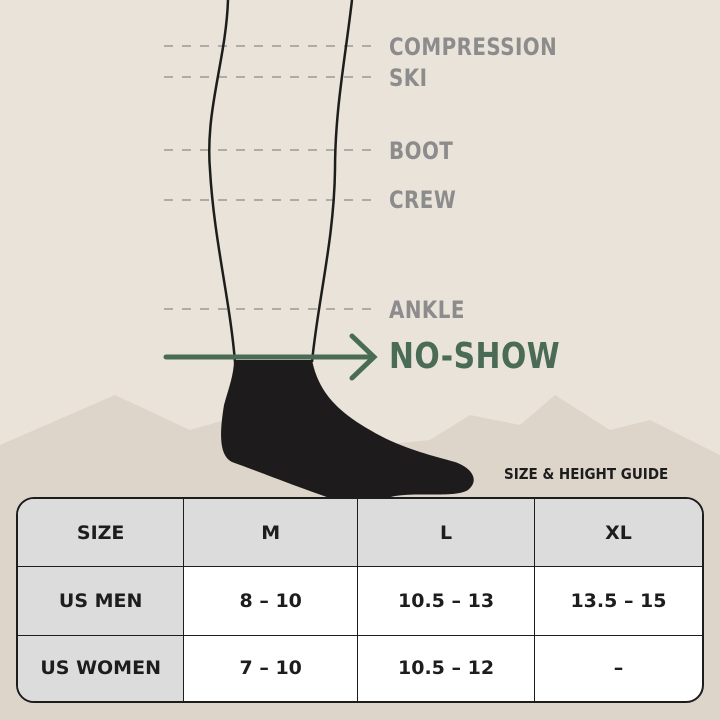 The height and width of the screenshot is (720, 720). What do you see at coordinates (618, 668) in the screenshot?
I see `table-cell: –` at bounding box center [618, 668].